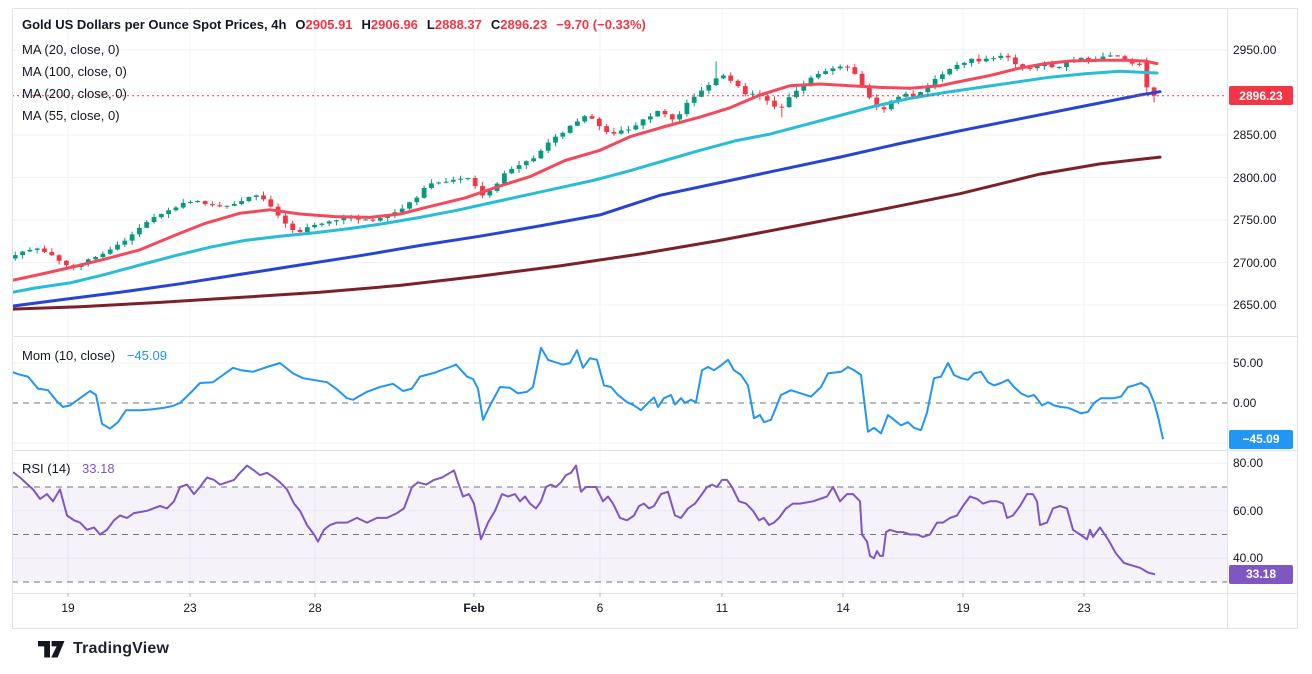 The width and height of the screenshot is (1312, 674). Describe the element at coordinates (71, 49) in the screenshot. I see `ma-legend-row-0: MA (20, close, 0)` at that location.